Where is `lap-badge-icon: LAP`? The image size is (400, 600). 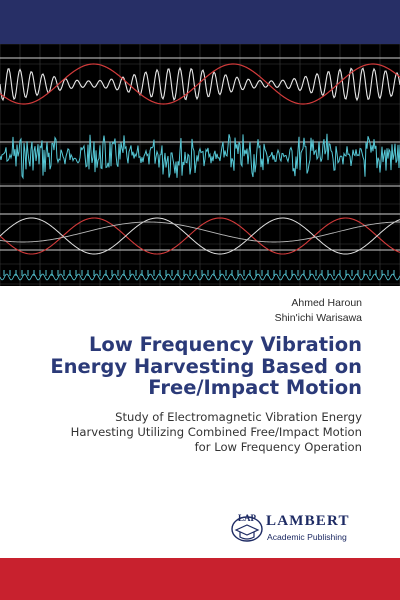 lap-badge-icon: LAP is located at coordinates (247, 527).